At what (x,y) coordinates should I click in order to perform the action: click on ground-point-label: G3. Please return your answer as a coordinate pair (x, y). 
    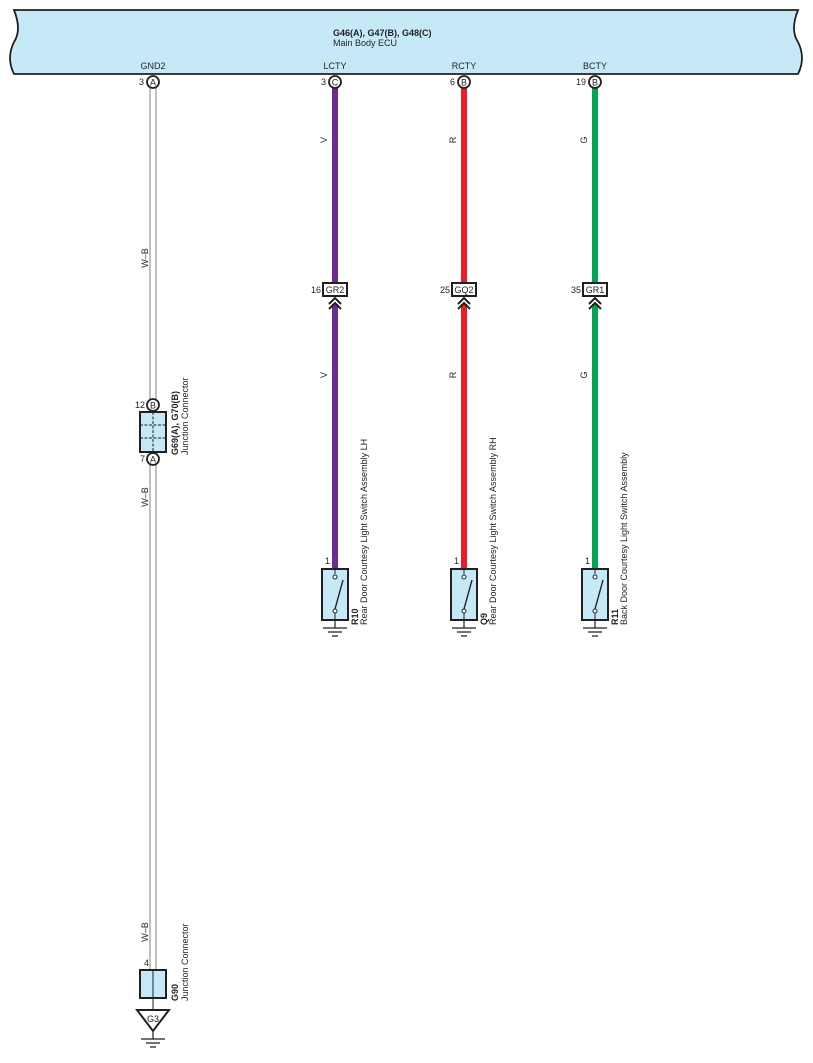
    Looking at the image, I should click on (153, 1019).